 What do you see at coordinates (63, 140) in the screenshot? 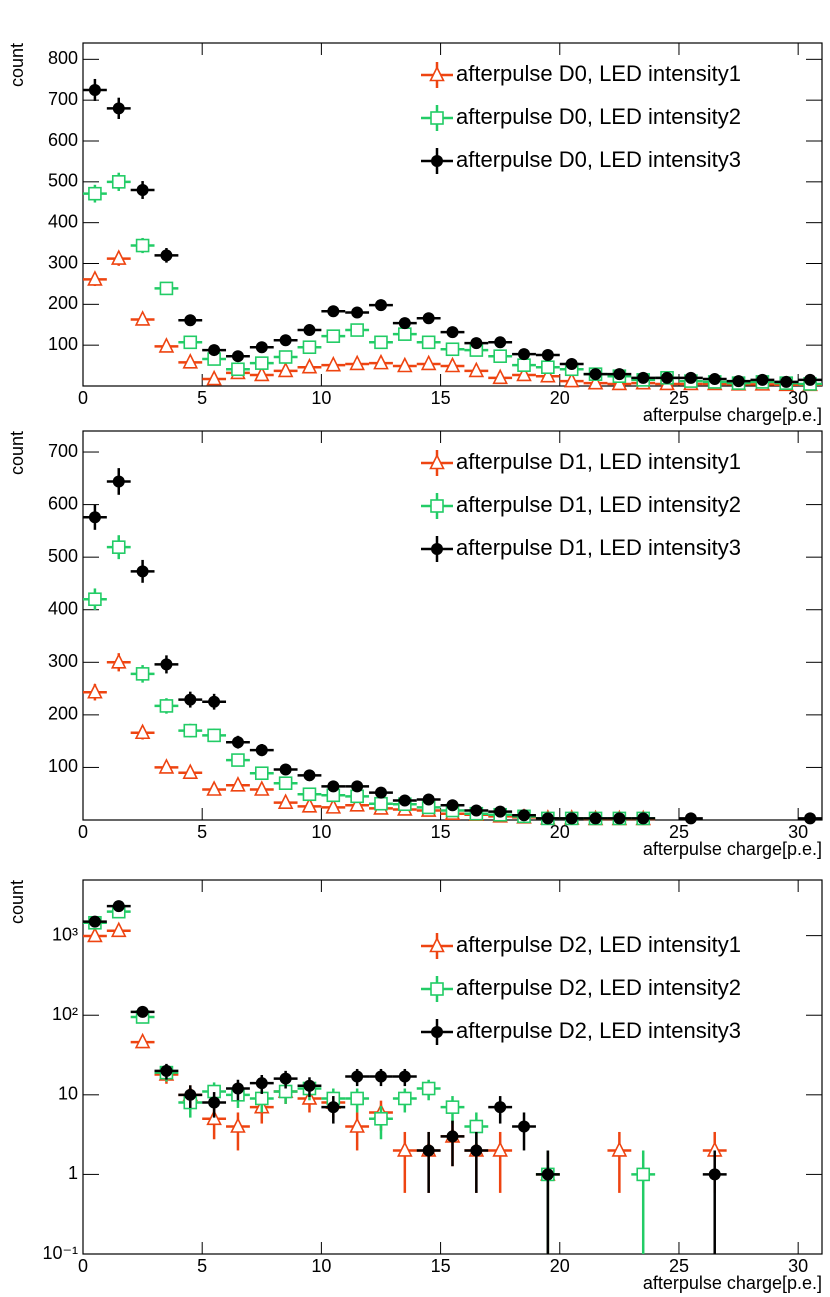
I see `y-tick-label: 600` at bounding box center [63, 140].